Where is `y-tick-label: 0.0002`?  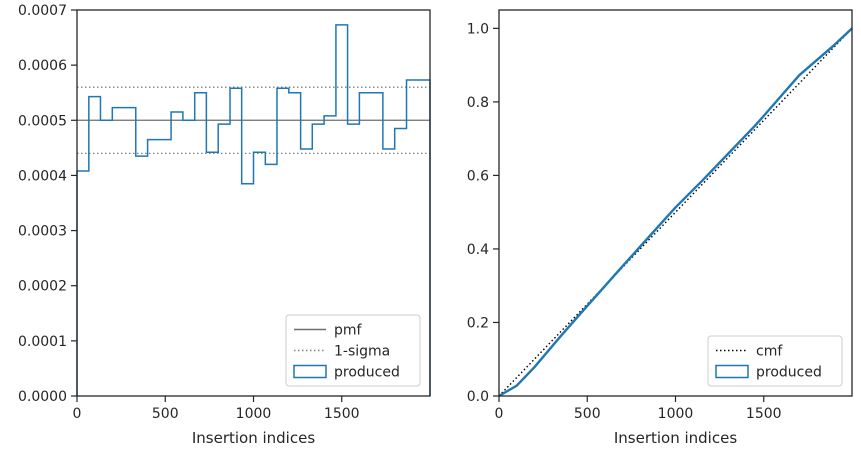 y-tick-label: 0.0002 is located at coordinates (42, 287).